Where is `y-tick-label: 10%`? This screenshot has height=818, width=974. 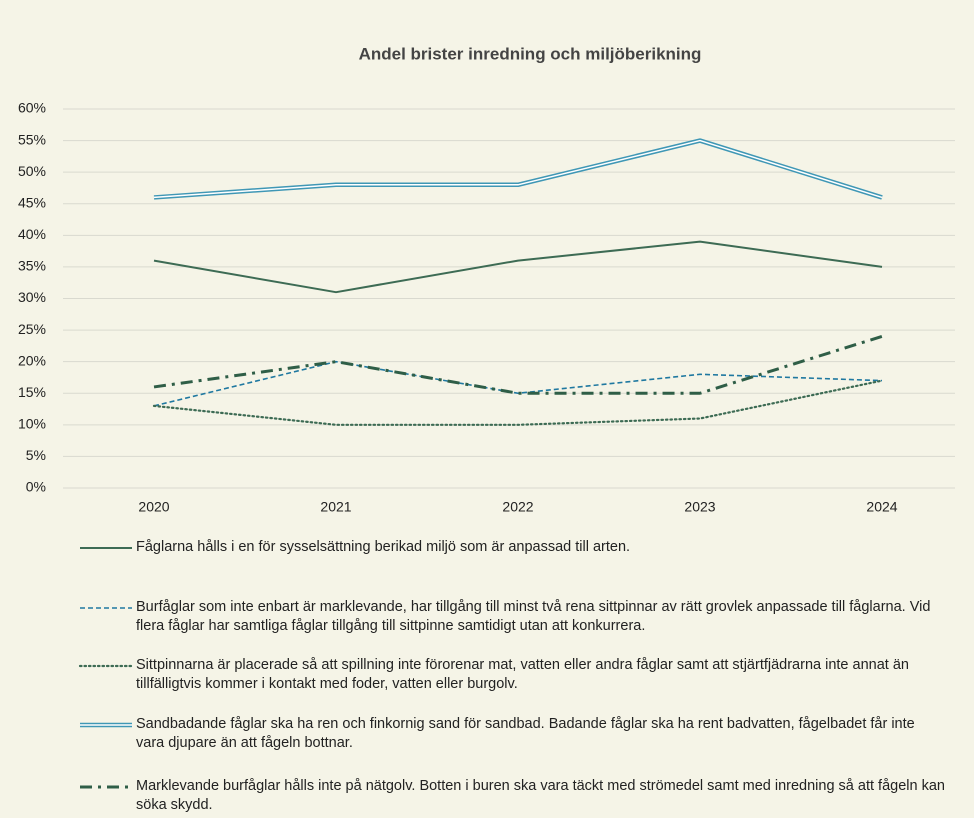
y-tick-label: 10% is located at coordinates (32, 424).